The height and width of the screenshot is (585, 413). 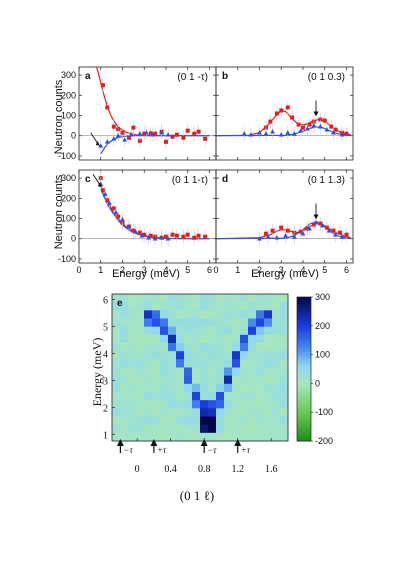 What do you see at coordinates (105, 327) in the screenshot?
I see `y-tick-label: 5` at bounding box center [105, 327].